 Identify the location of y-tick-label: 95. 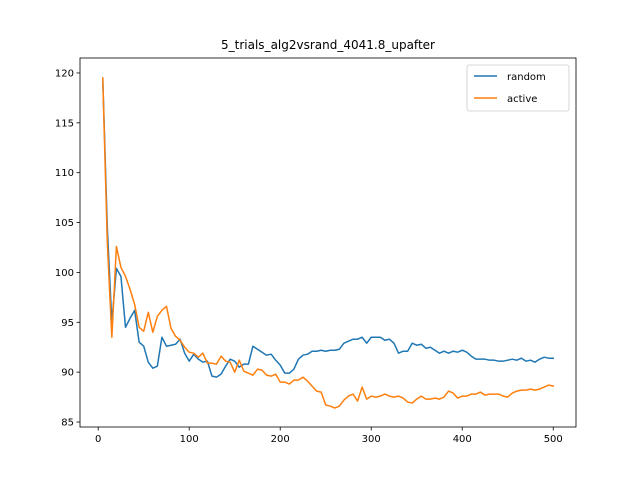
(67, 323).